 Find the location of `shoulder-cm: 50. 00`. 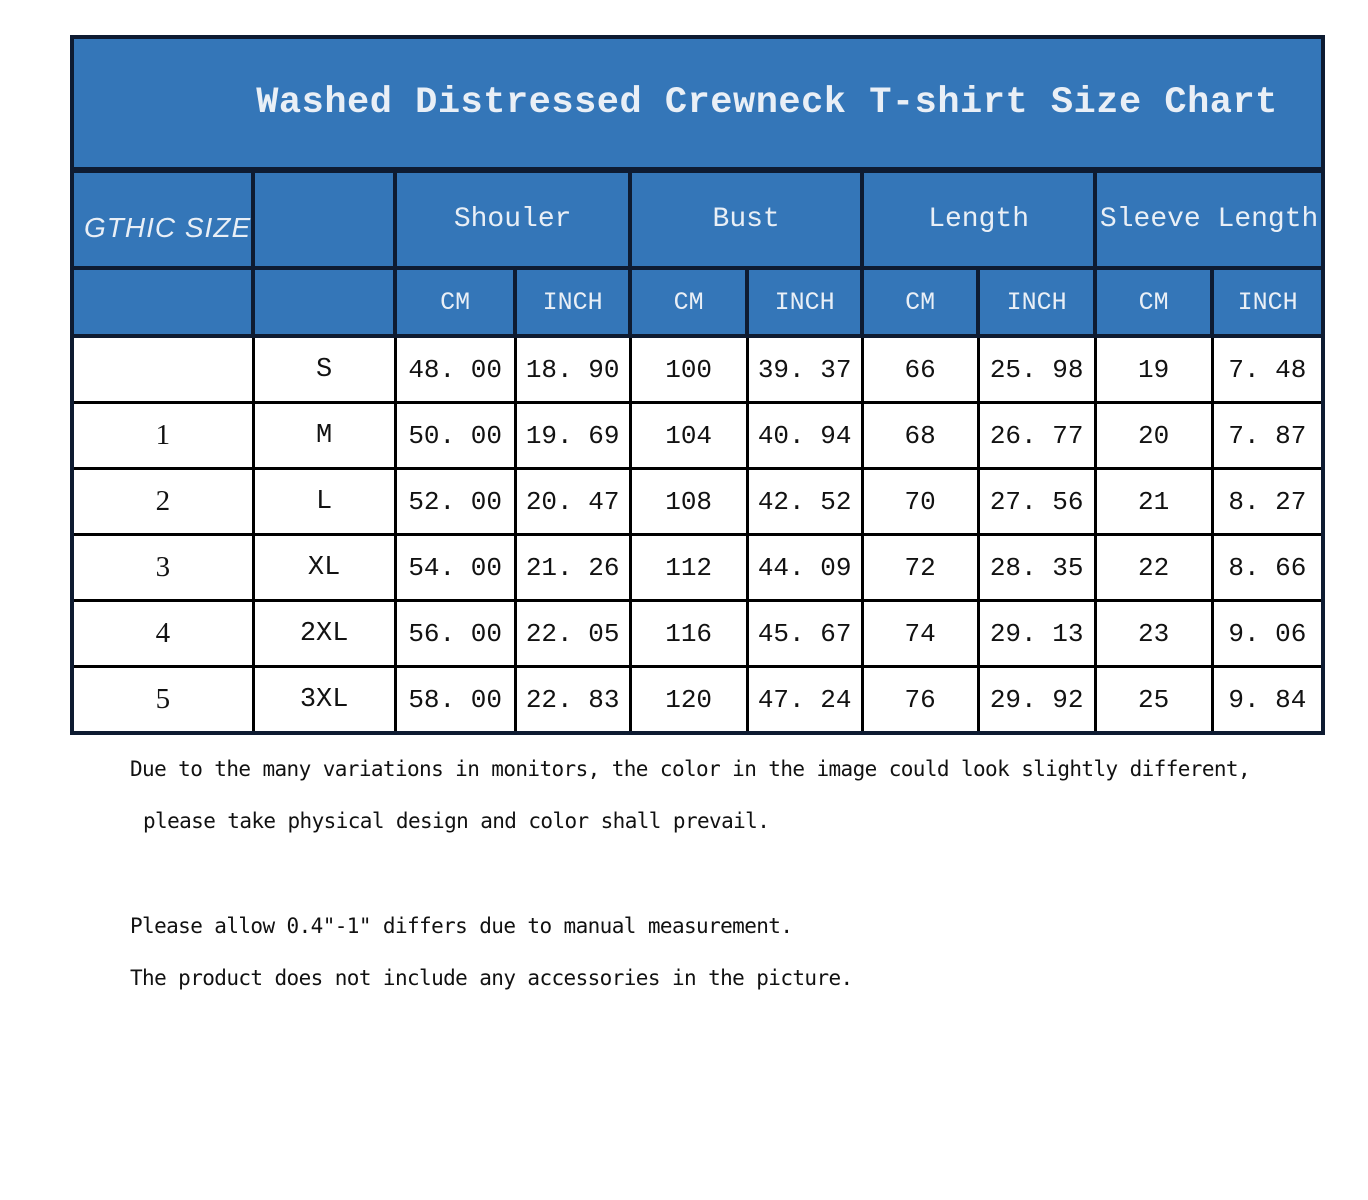

shoulder-cm: 50. 00 is located at coordinates (455, 435).